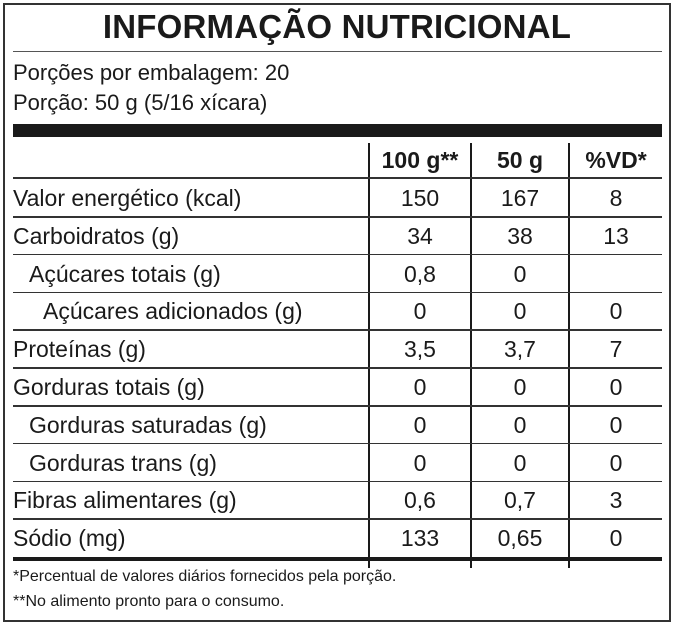  Describe the element at coordinates (337, 463) in the screenshot. I see `table-row: Gorduras trans (g) 0 0 0` at that location.